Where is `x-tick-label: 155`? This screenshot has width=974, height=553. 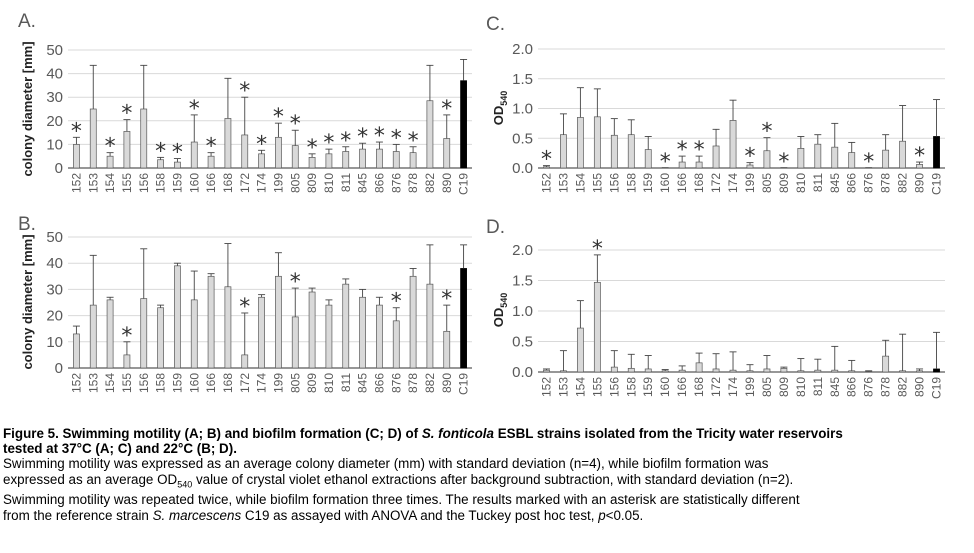 x-tick-label: 155 is located at coordinates (597, 387).